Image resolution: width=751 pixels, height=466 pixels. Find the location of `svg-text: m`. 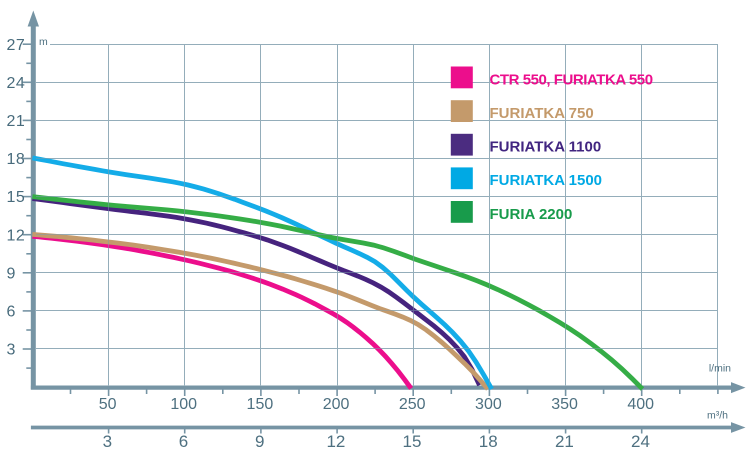

svg-text: m is located at coordinates (43, 42).